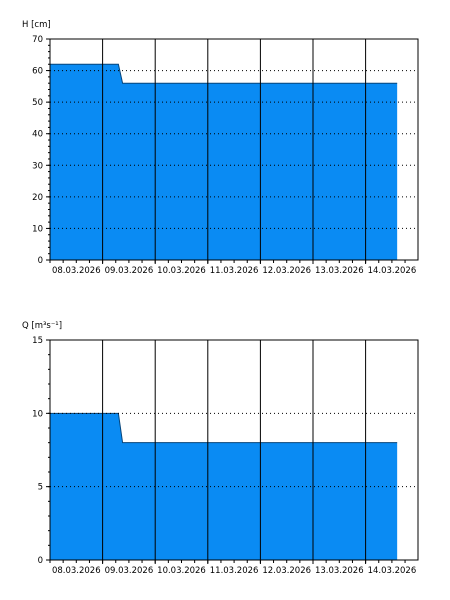 Image resolution: width=450 pixels, height=600 pixels. Describe the element at coordinates (37, 166) in the screenshot. I see `y-tick-label: 30` at that location.